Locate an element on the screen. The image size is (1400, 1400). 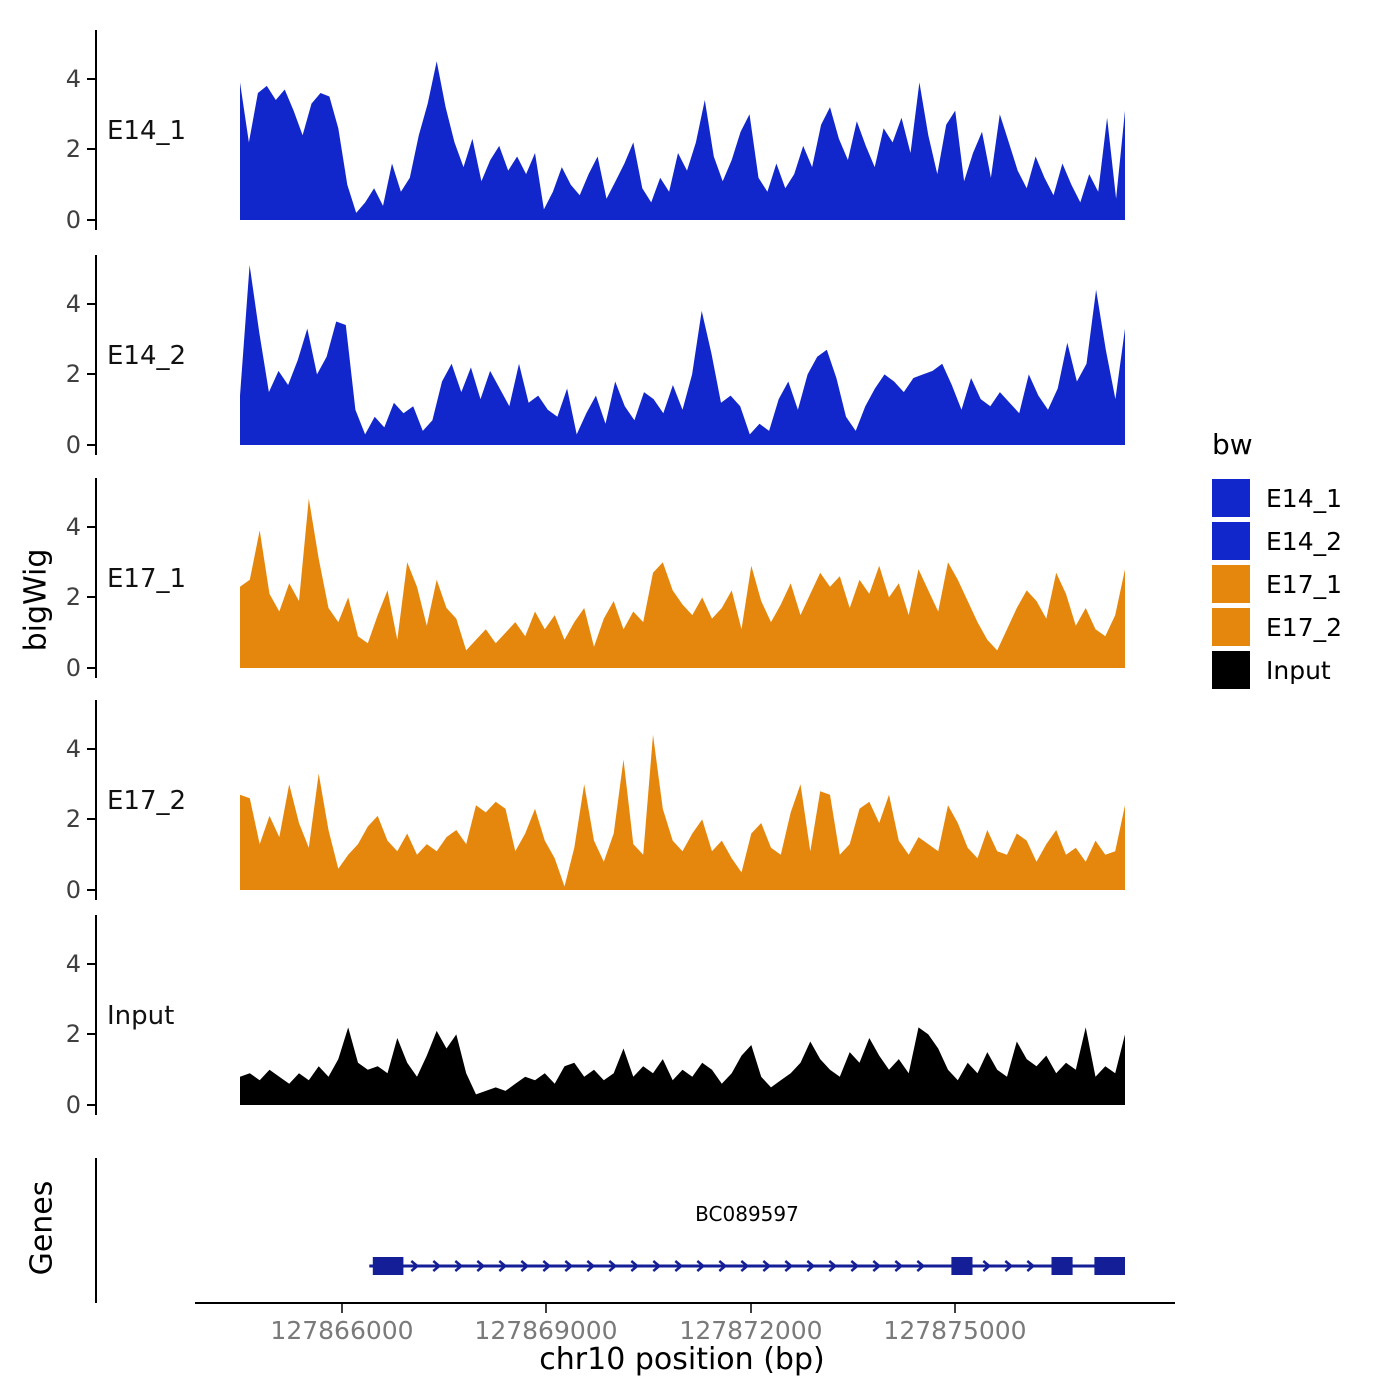
gene-model is located at coordinates (747, 1266).